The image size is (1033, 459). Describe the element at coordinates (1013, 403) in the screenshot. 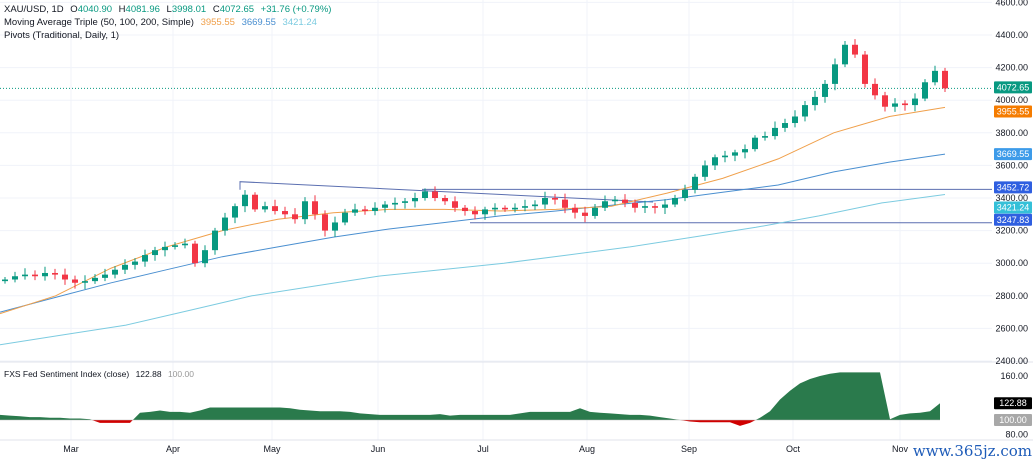

I see `badge-text: 122.88` at that location.